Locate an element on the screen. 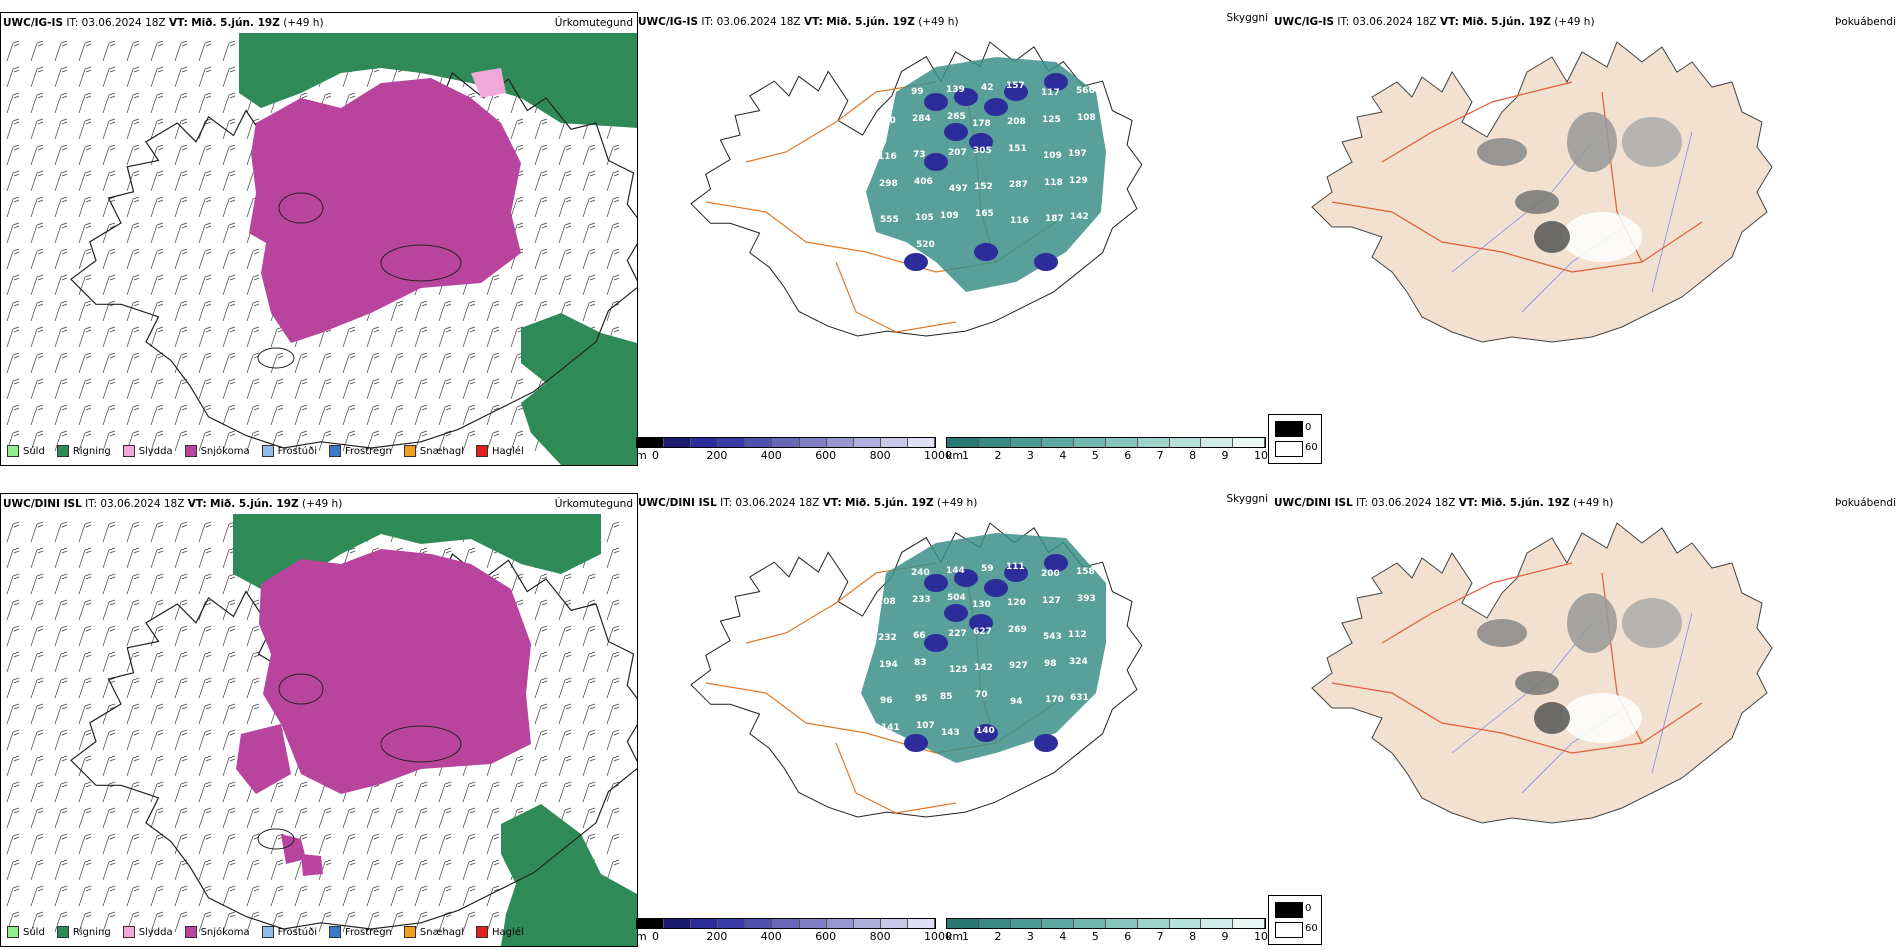 The image size is (1900, 950). value-label: 315 is located at coordinates (885, 566).